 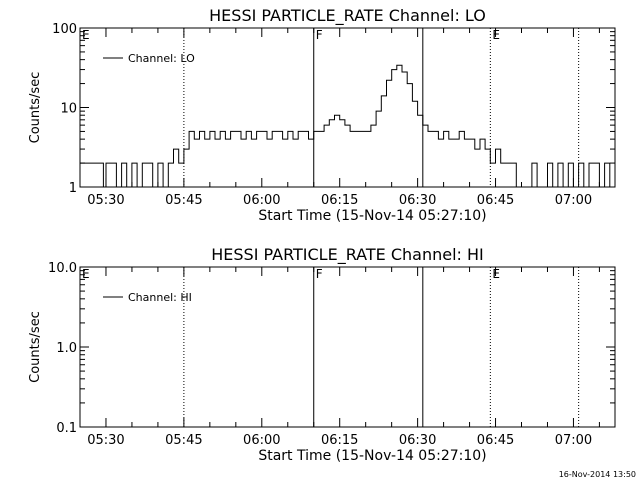 What do you see at coordinates (597, 474) in the screenshot?
I see `plot-timestamp: 16-Nov-2014 13:50` at bounding box center [597, 474].